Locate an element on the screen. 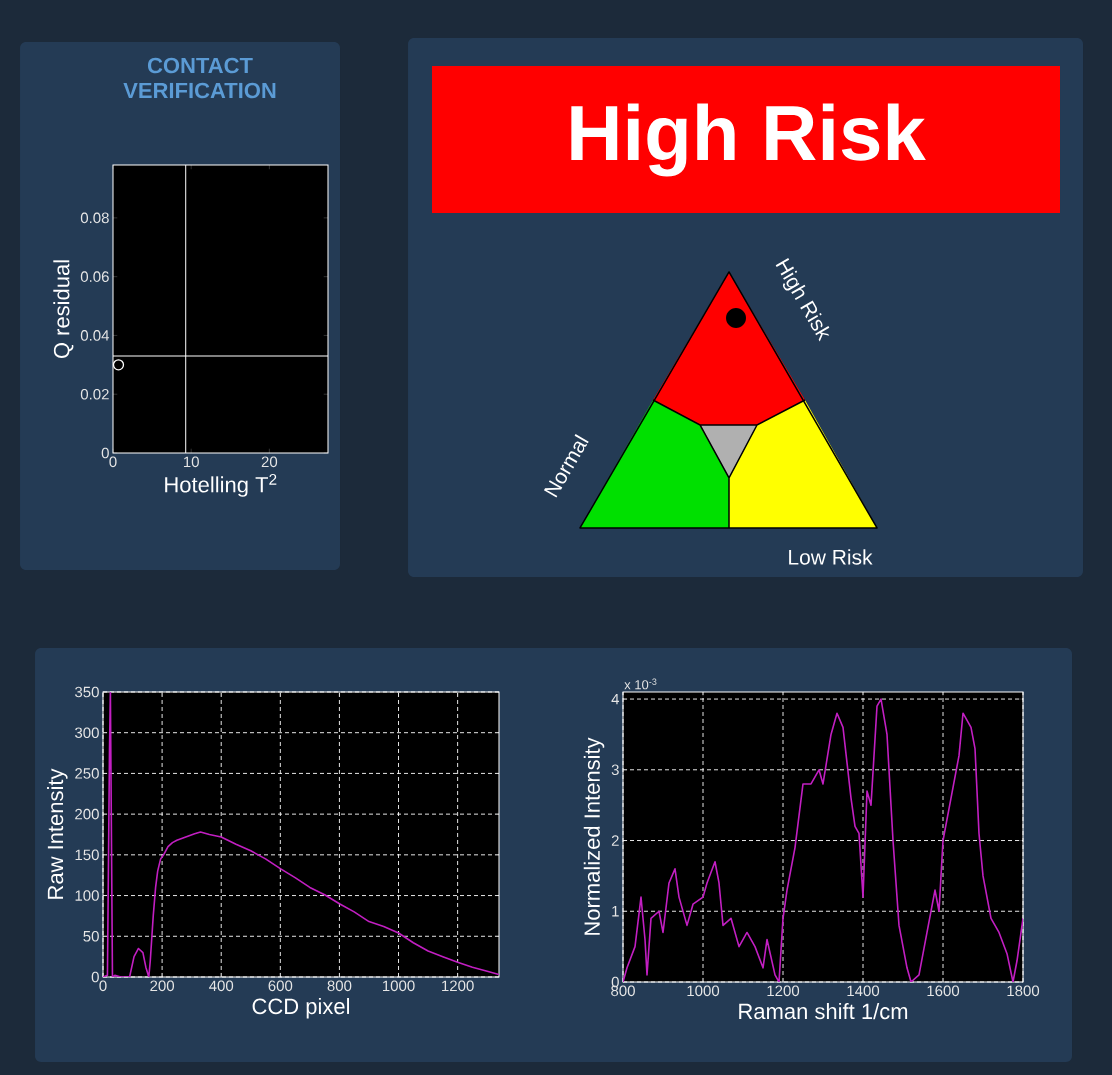 This screenshot has width=1112, height=1075. x-axis-title: CCD pixel is located at coordinates (300, 1008).